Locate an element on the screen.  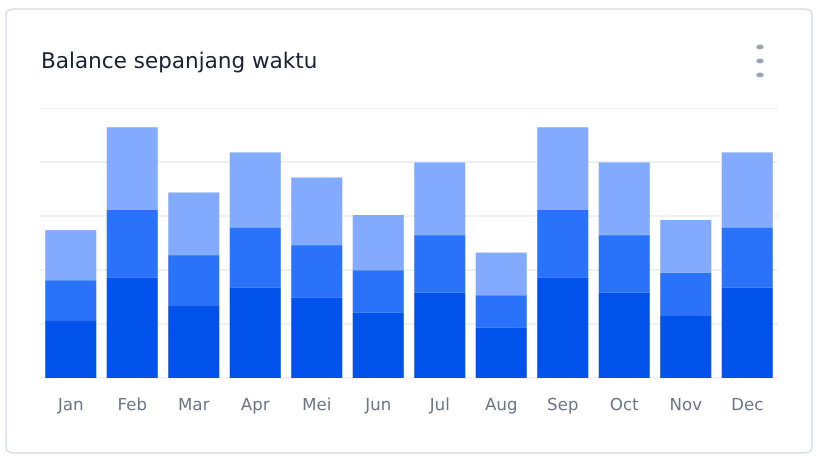
x-tick-label: Sep is located at coordinates (563, 406).